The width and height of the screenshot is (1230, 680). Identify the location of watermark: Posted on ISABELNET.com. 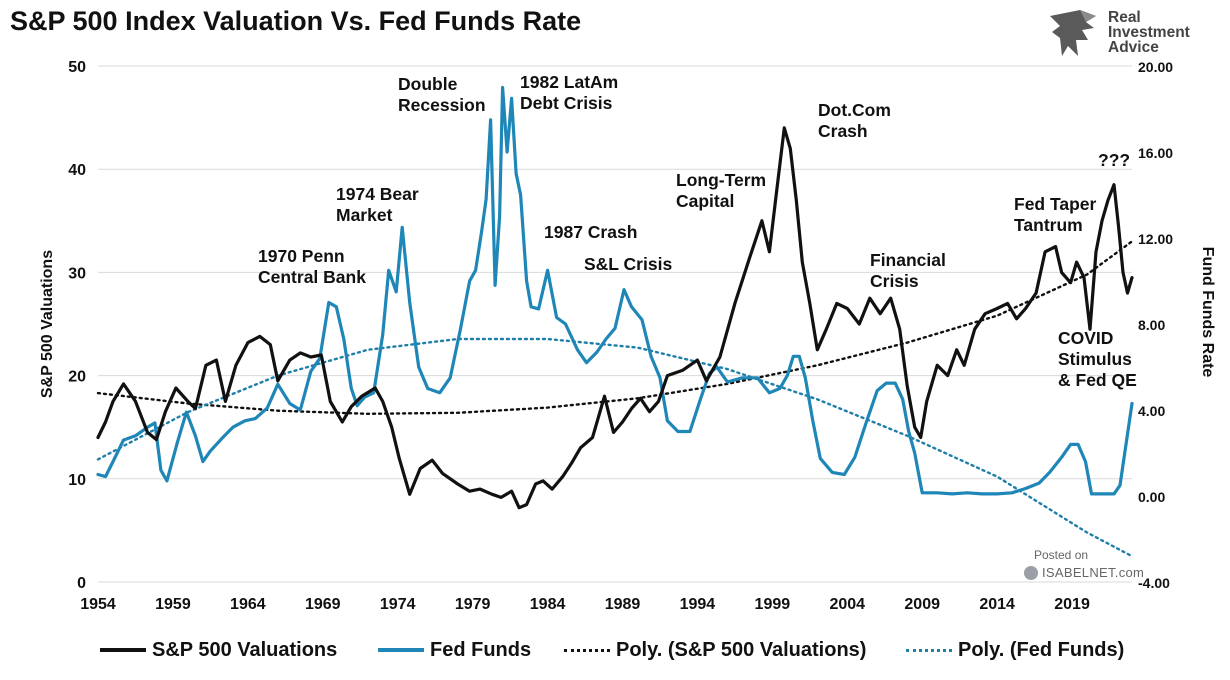
(1094, 566).